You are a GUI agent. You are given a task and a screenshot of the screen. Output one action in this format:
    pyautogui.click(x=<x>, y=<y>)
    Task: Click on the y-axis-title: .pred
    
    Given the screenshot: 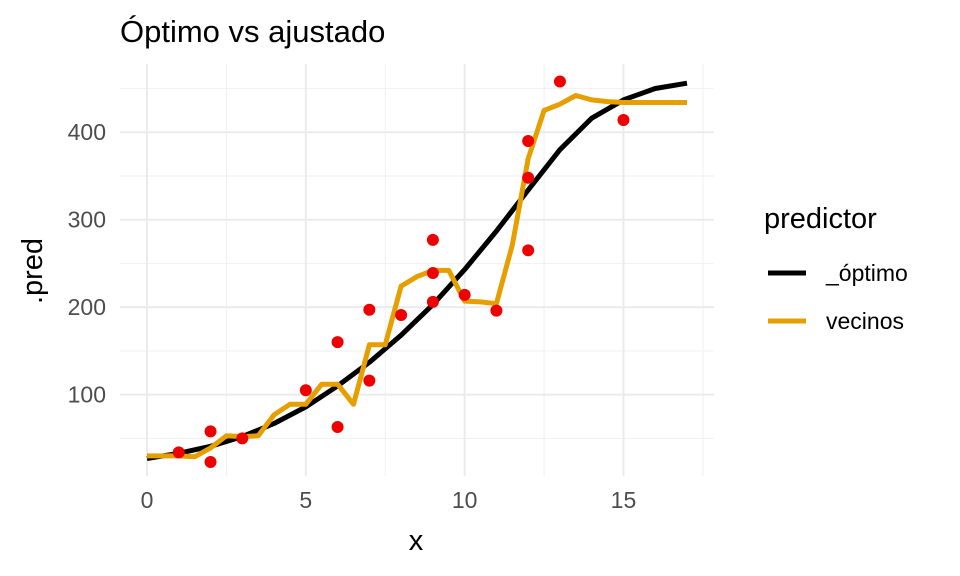 What is the action you would take?
    pyautogui.click(x=33, y=271)
    